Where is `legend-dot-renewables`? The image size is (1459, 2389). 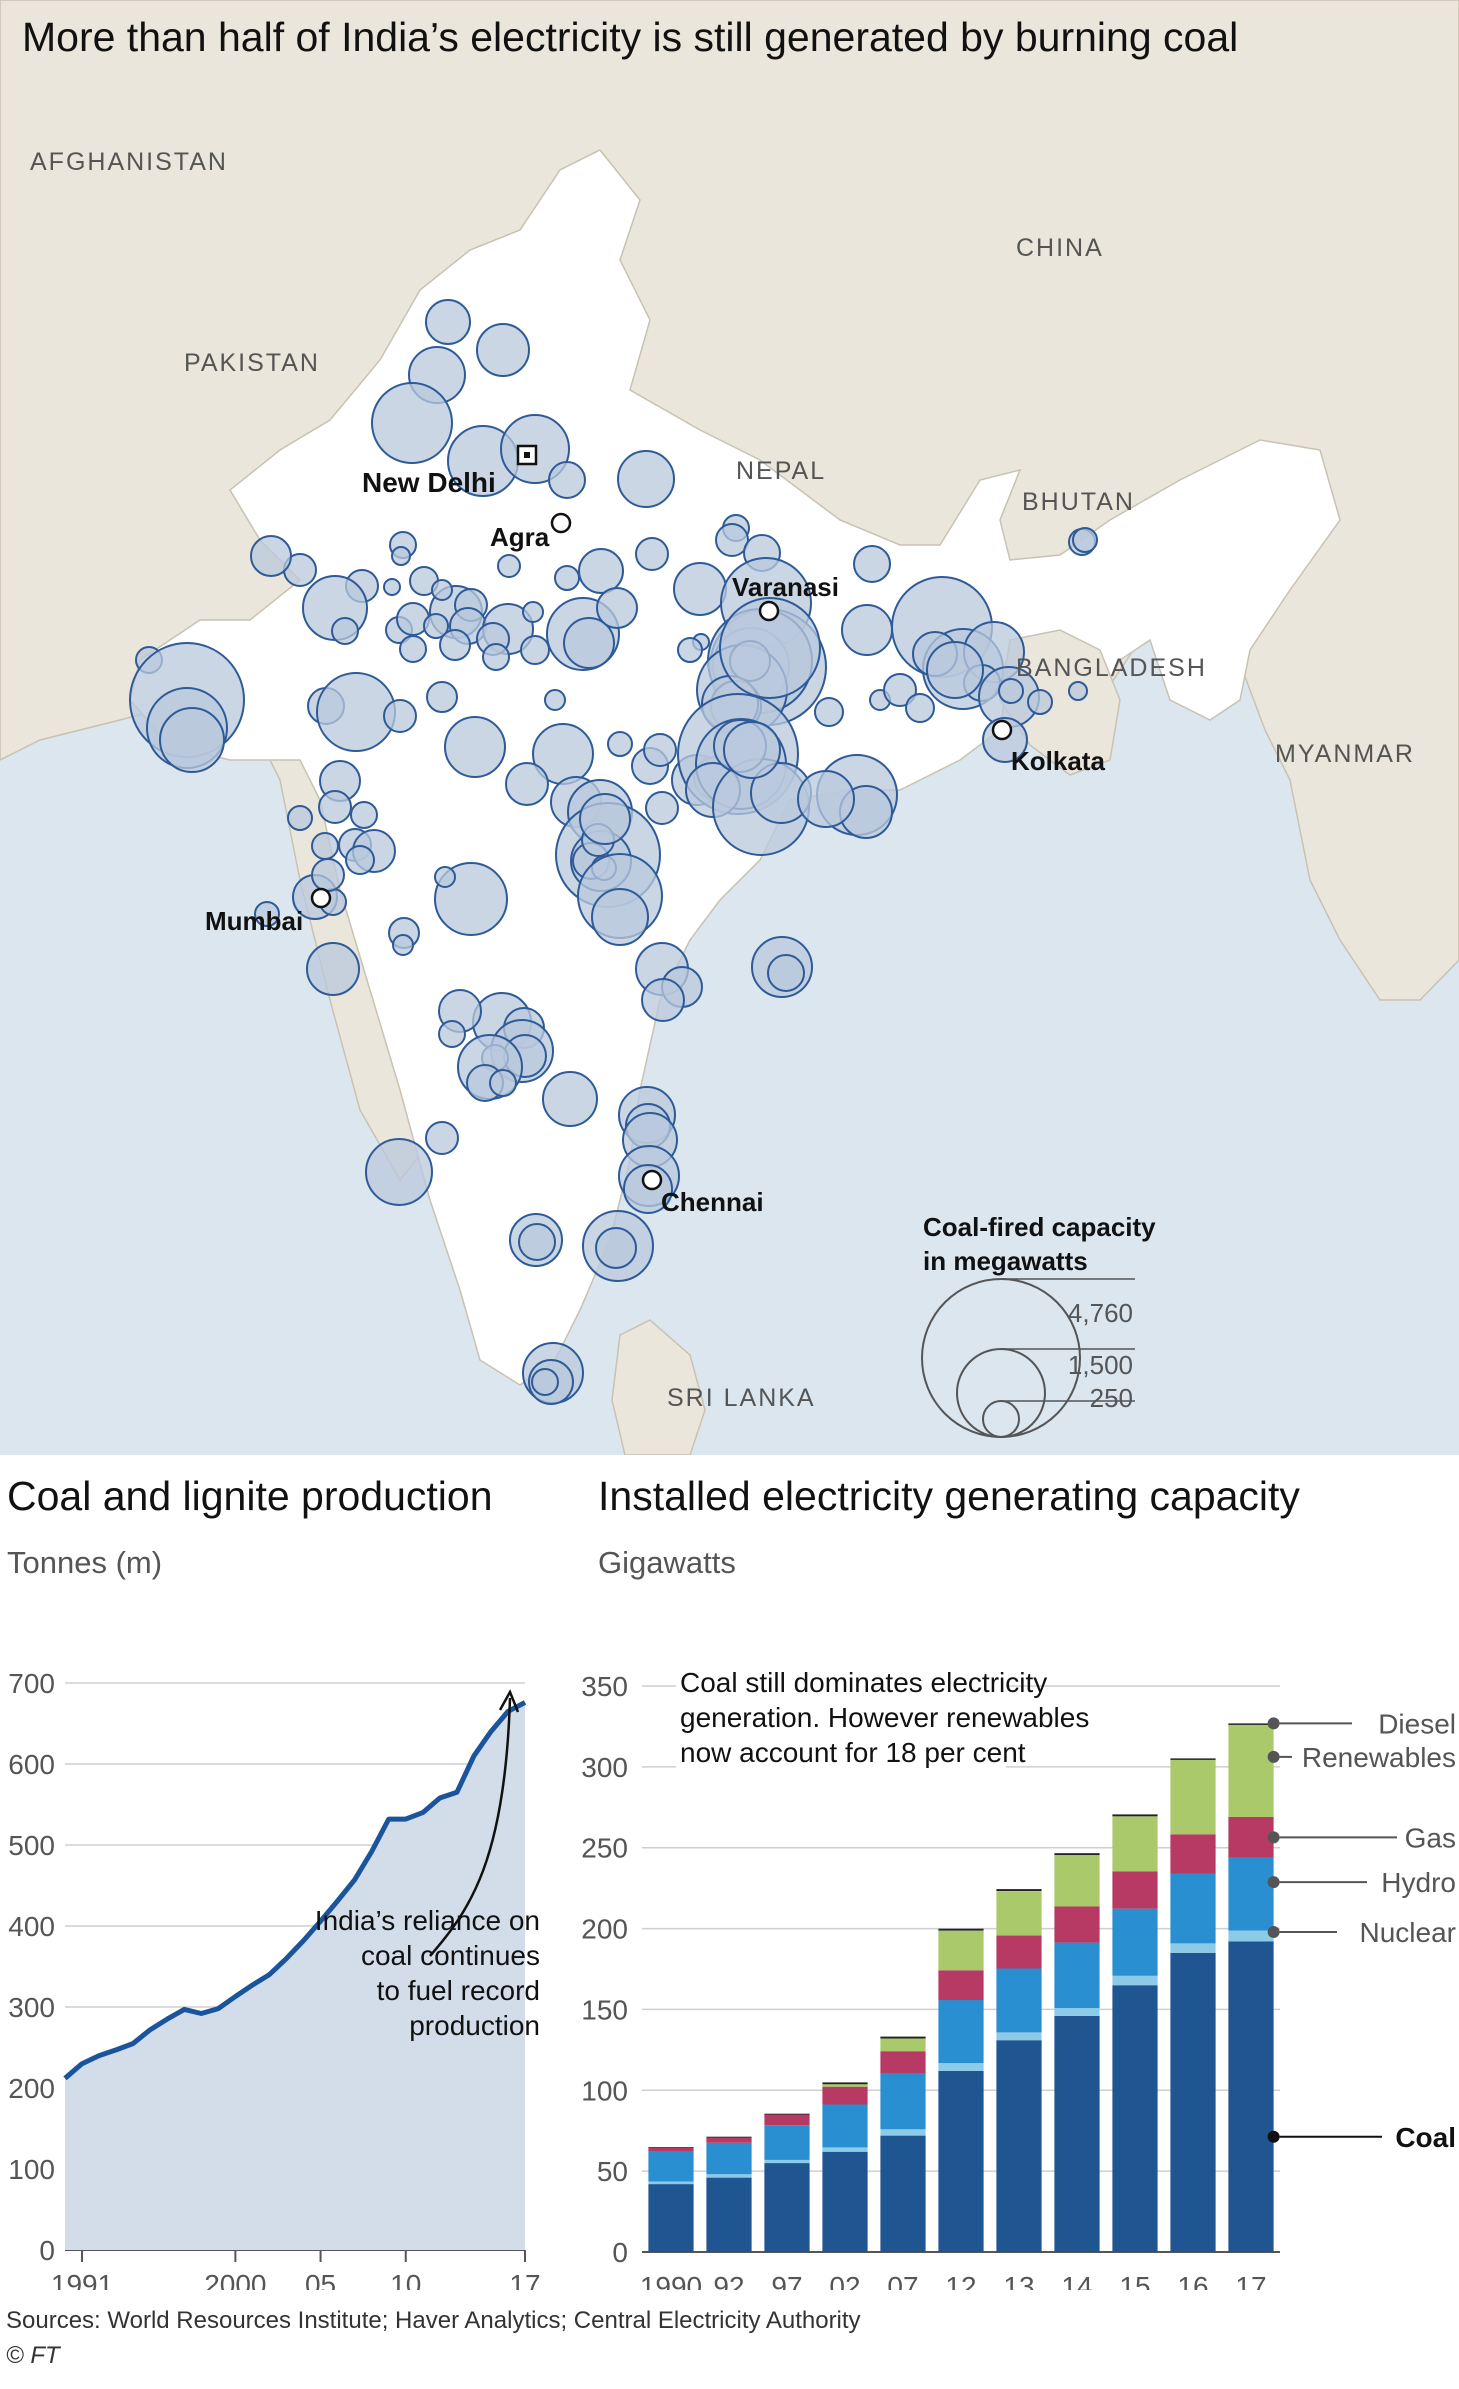
legend-dot-renewables is located at coordinates (1273, 1756).